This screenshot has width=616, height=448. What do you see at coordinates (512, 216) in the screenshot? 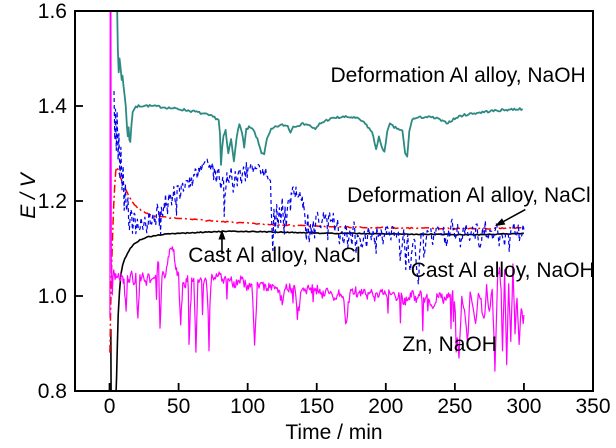
I see `annotation-arrow-line` at bounding box center [512, 216].